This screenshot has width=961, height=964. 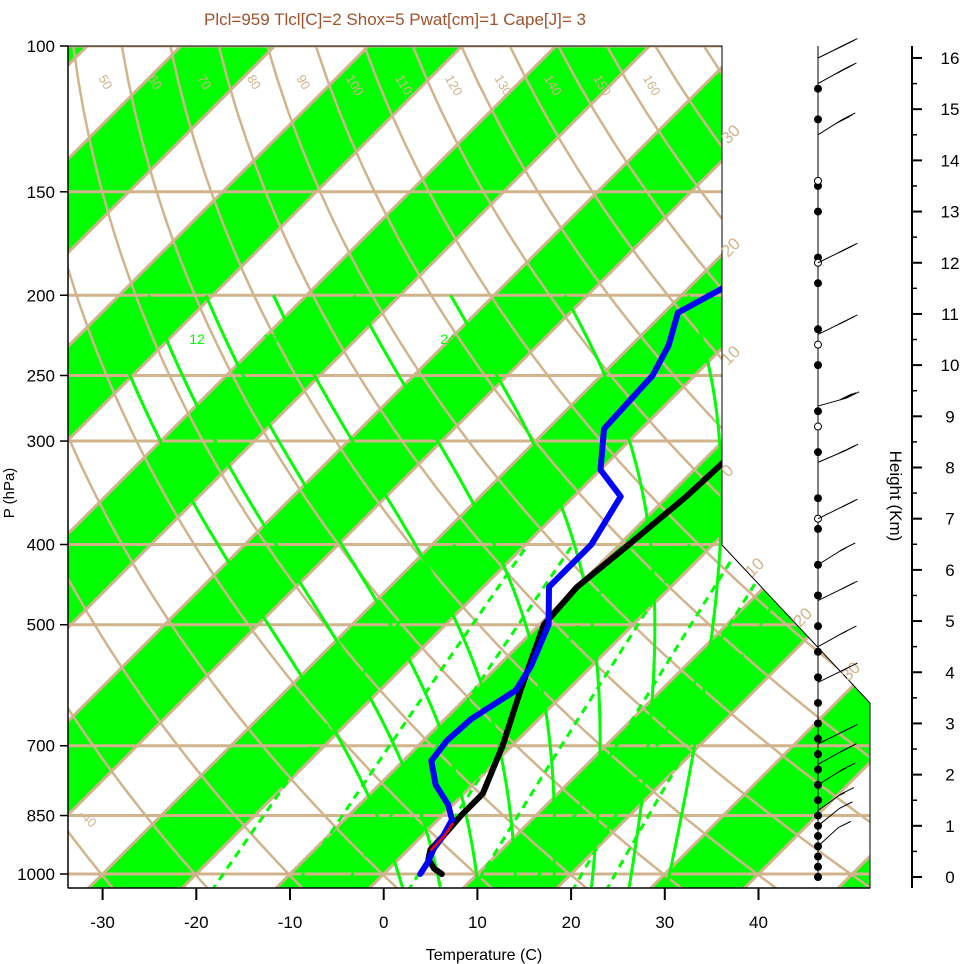 What do you see at coordinates (204, 82) in the screenshot?
I see `dry-adiabat-label: 70` at bounding box center [204, 82].